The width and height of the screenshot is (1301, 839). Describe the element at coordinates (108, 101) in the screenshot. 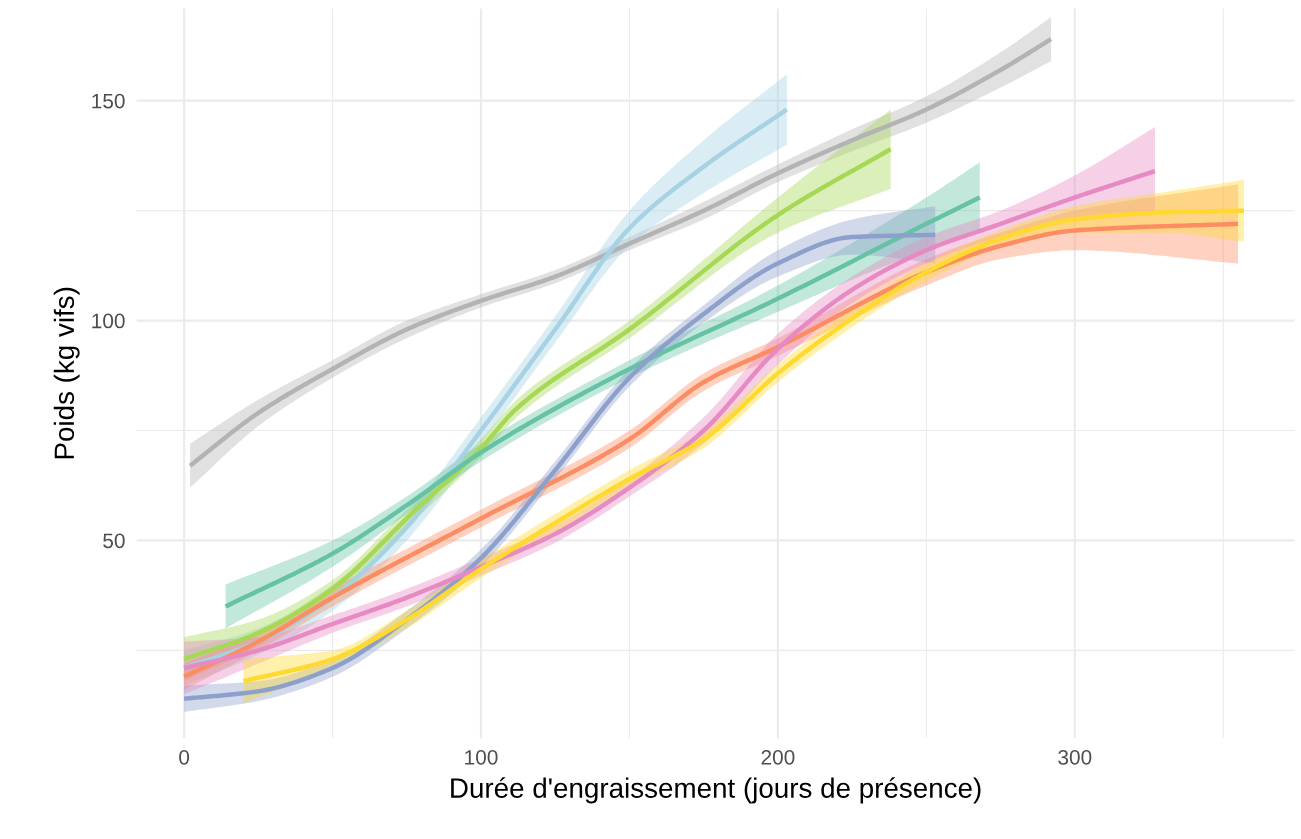

I see `y-tick-label: 150` at that location.